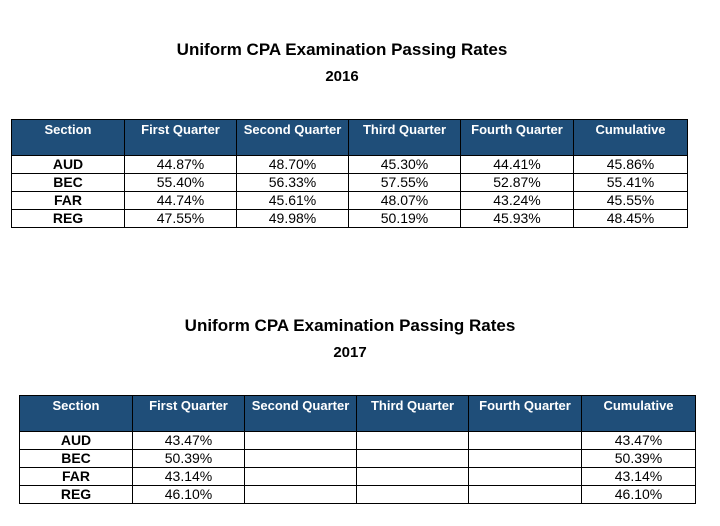  Describe the element at coordinates (638, 440) in the screenshot. I see `cumulative-cell: 43.47%` at that location.